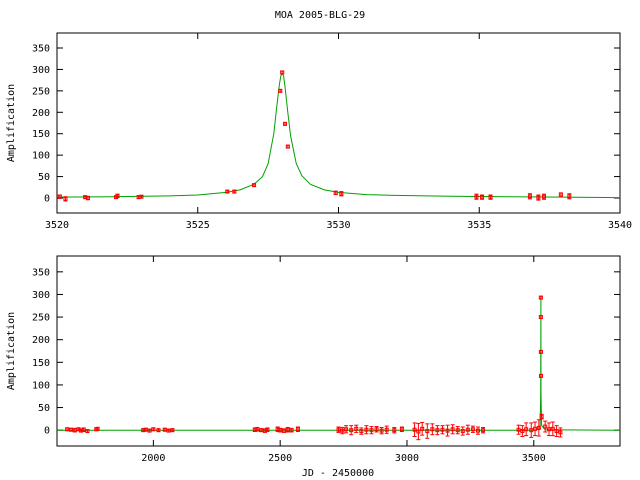  Describe the element at coordinates (479, 225) in the screenshot. I see `x-tick-label: 3535` at that location.